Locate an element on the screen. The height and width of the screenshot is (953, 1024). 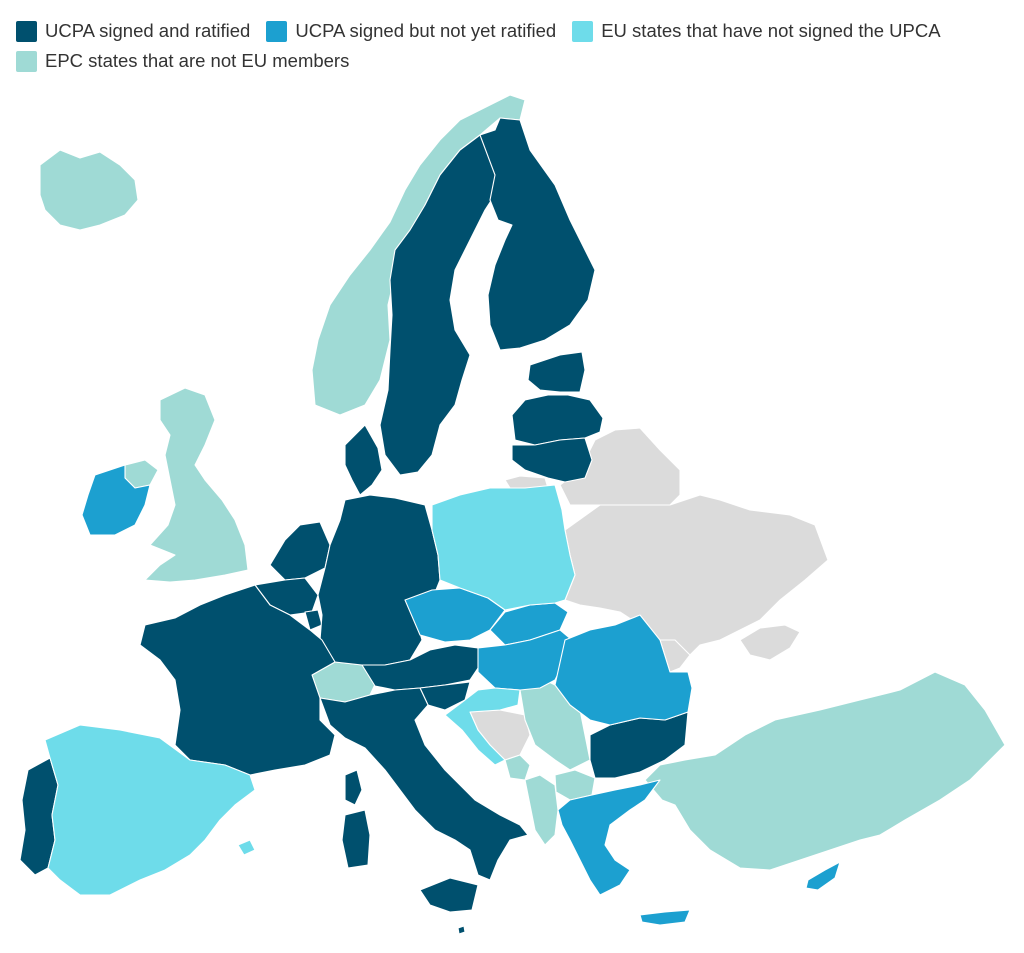
region-czech-republic is located at coordinates (455, 615).